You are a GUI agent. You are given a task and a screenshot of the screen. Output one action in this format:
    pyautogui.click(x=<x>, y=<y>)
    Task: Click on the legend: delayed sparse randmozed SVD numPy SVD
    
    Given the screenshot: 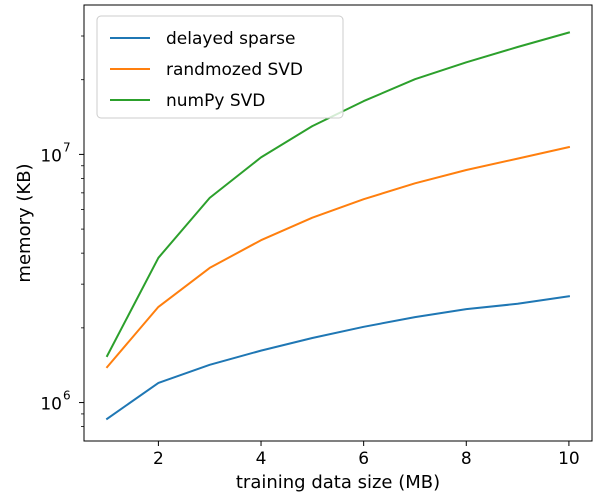 What is the action you would take?
    pyautogui.click(x=220, y=67)
    